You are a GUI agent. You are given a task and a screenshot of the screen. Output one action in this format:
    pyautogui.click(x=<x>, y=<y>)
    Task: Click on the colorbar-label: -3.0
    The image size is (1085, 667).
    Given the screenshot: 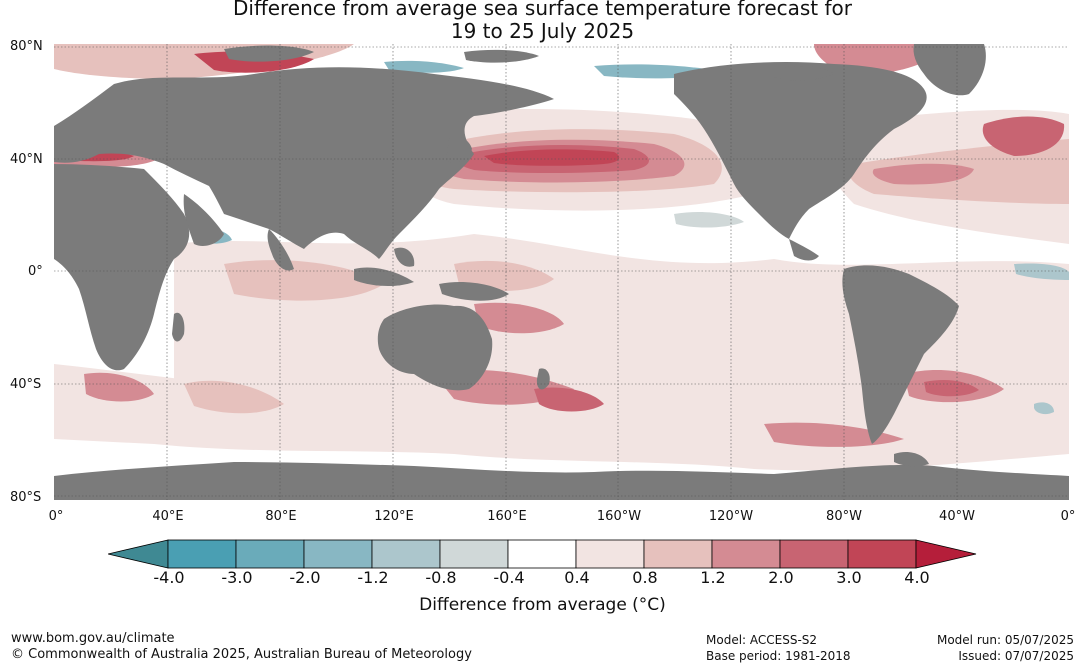 What is the action you would take?
    pyautogui.click(x=237, y=577)
    